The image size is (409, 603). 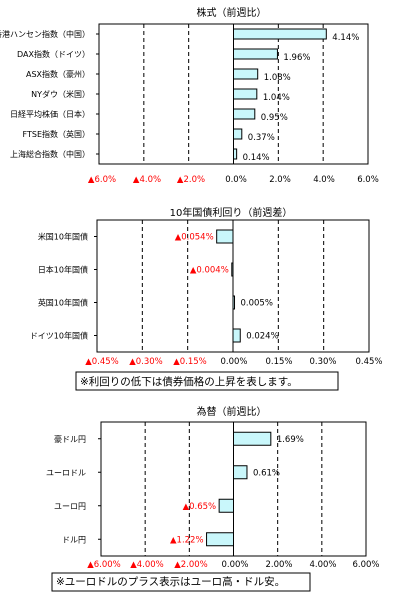 I want to click on note-text: ※ユーロドルのプラス表示はユーロ高・ドル安。, so click(x=170, y=581).